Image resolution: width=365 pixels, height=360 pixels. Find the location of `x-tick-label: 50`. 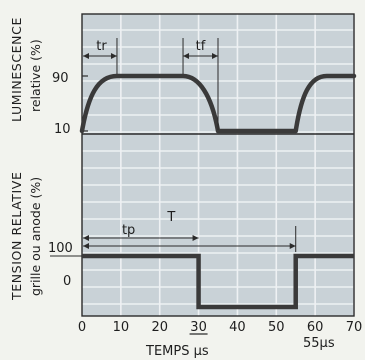

x-tick-label: 50 is located at coordinates (276, 327).